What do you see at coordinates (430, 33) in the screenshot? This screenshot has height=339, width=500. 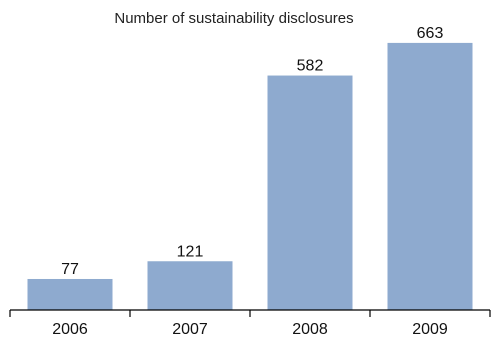 I see `data-label-2009: 663` at bounding box center [430, 33].